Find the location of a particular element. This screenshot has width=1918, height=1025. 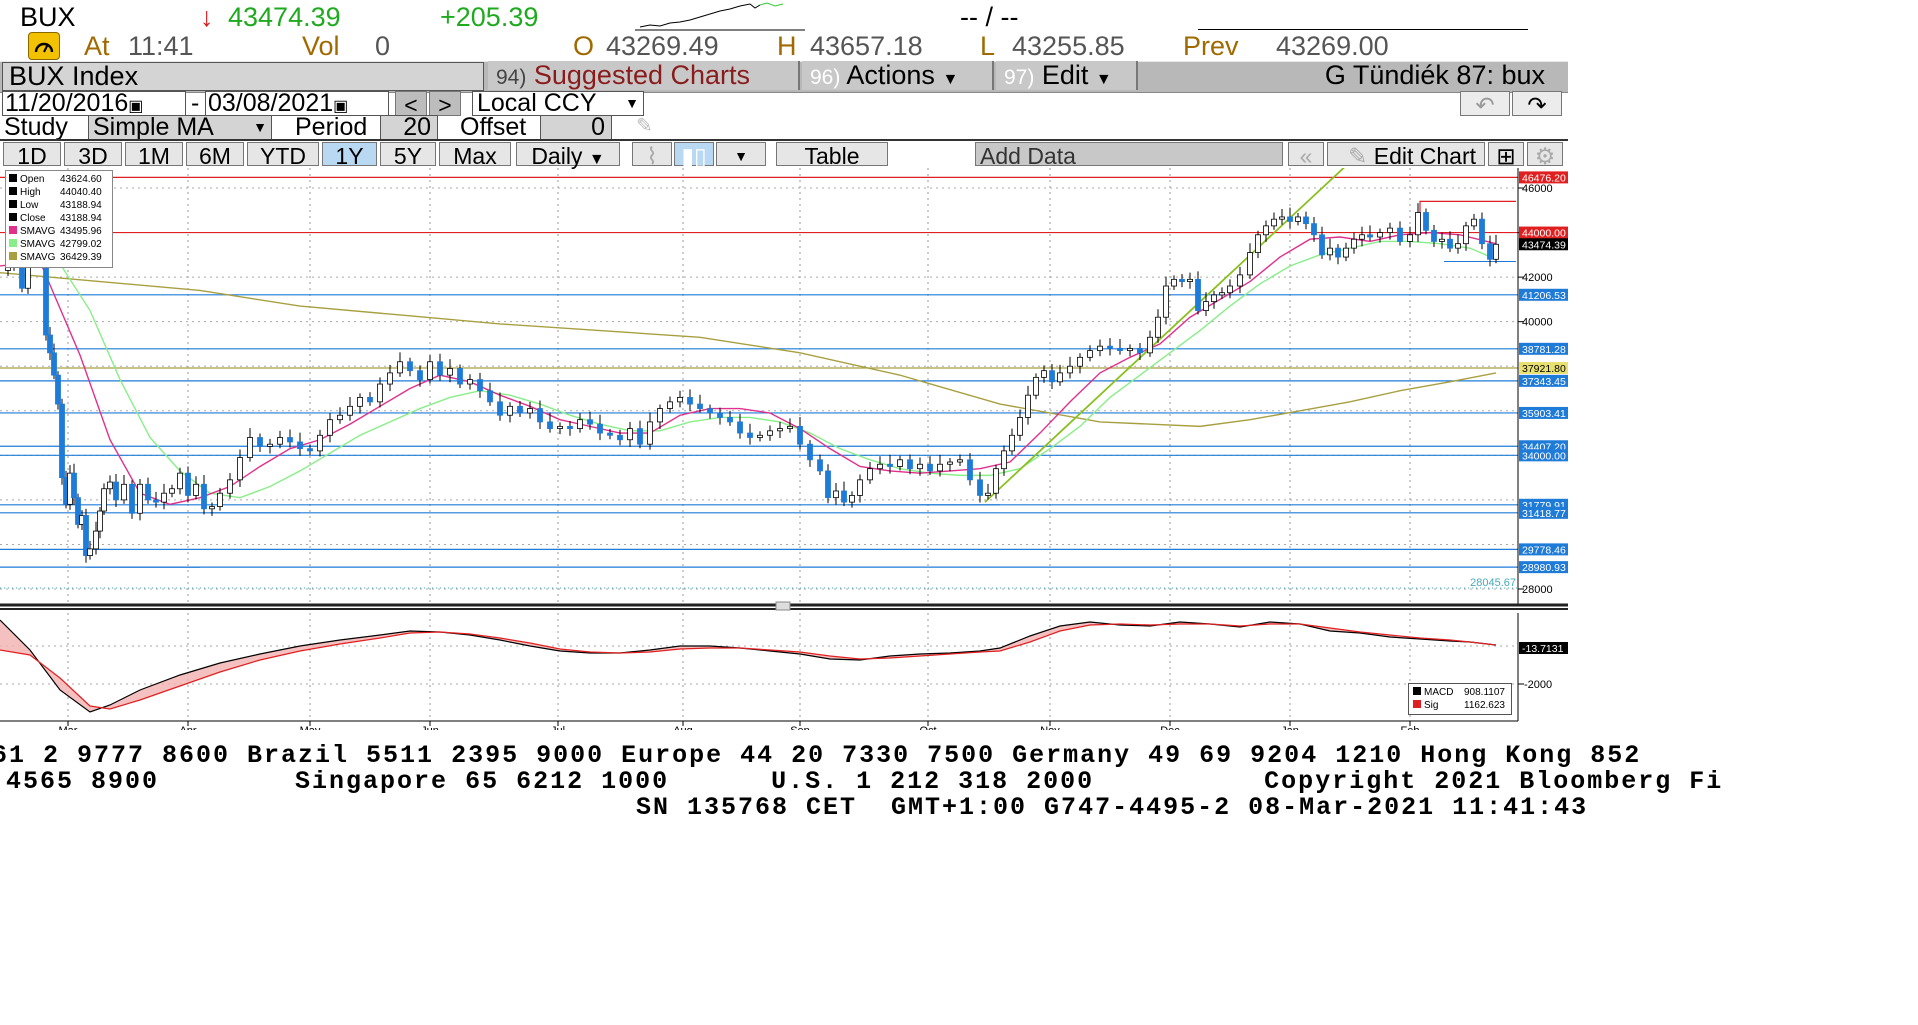

gauge-icon is located at coordinates (44, 46).